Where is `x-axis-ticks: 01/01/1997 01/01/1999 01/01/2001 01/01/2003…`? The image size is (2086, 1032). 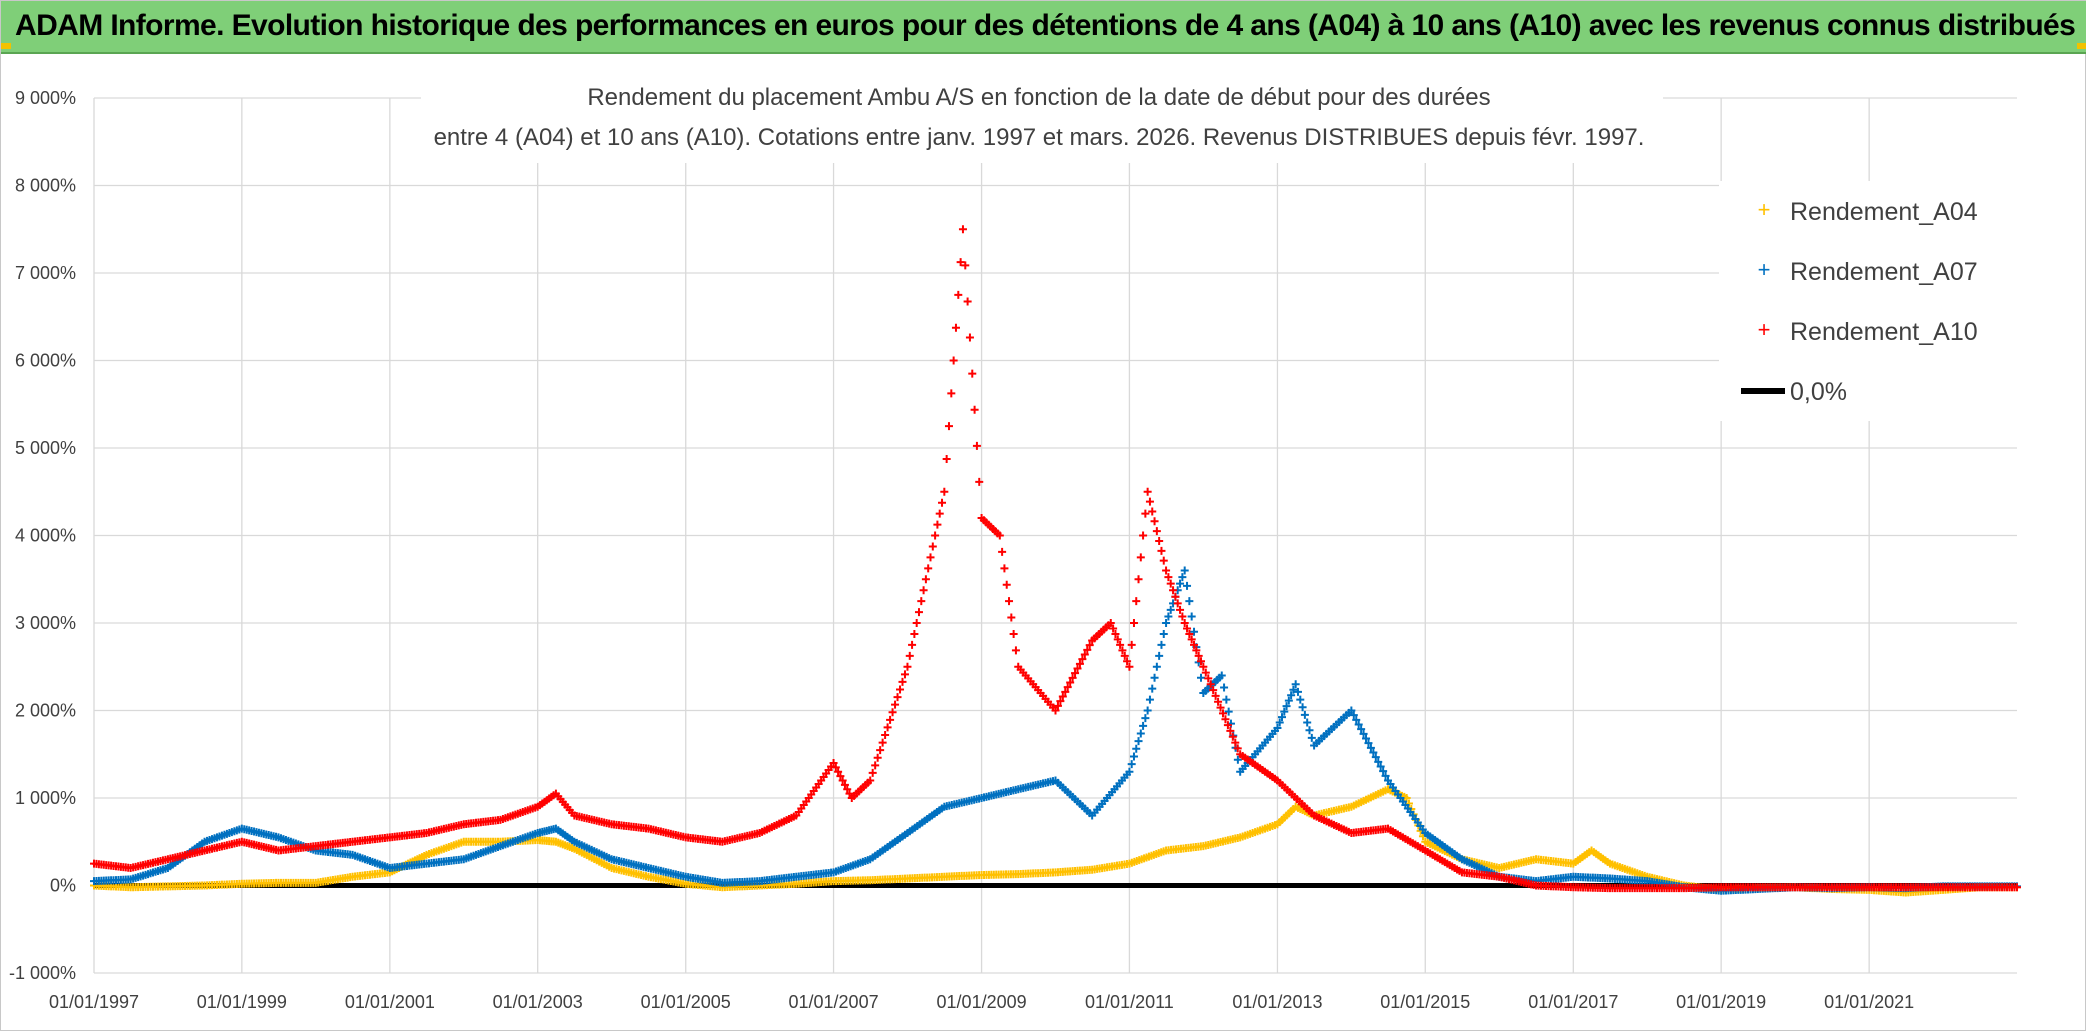 x-axis-ticks: 01/01/1997 01/01/1999 01/01/2001 01/01/2003… is located at coordinates (981, 1002).